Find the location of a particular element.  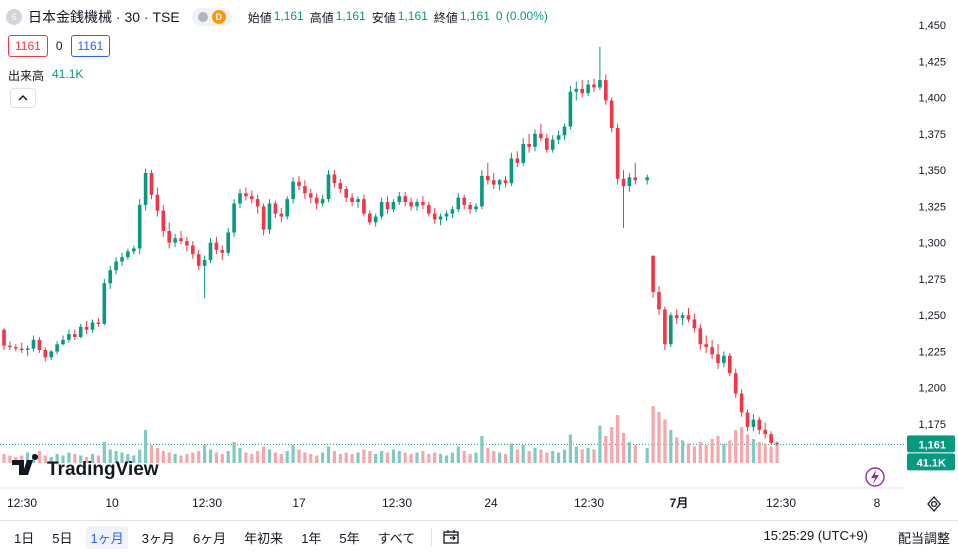

last-price-label-bg is located at coordinates (931, 444).